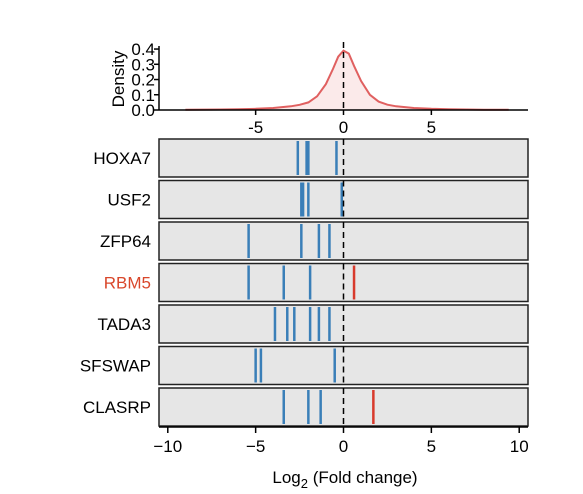 This screenshot has height=494, width=583. Describe the element at coordinates (304, 365) in the screenshot. I see `gene-panel-sfswap: SFSWAP` at that location.